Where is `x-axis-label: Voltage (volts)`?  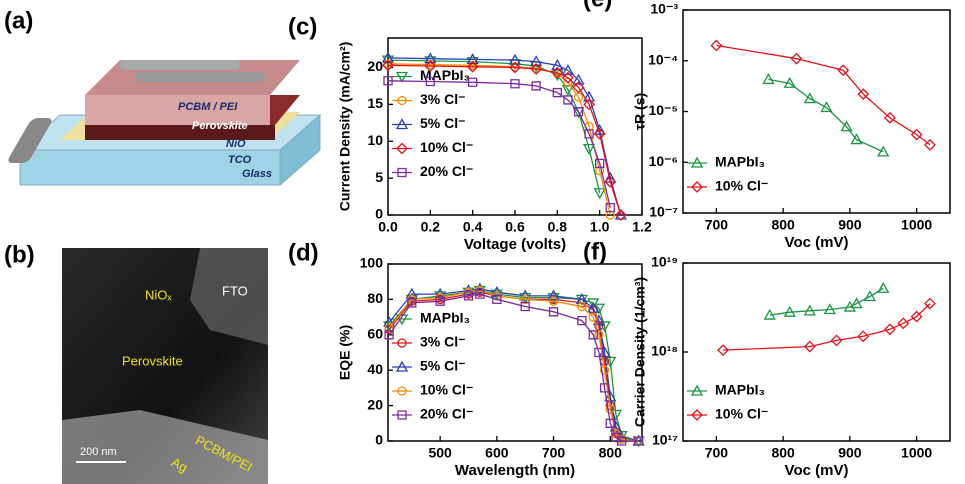 x-axis-label: Voltage (volts) is located at coordinates (515, 244).